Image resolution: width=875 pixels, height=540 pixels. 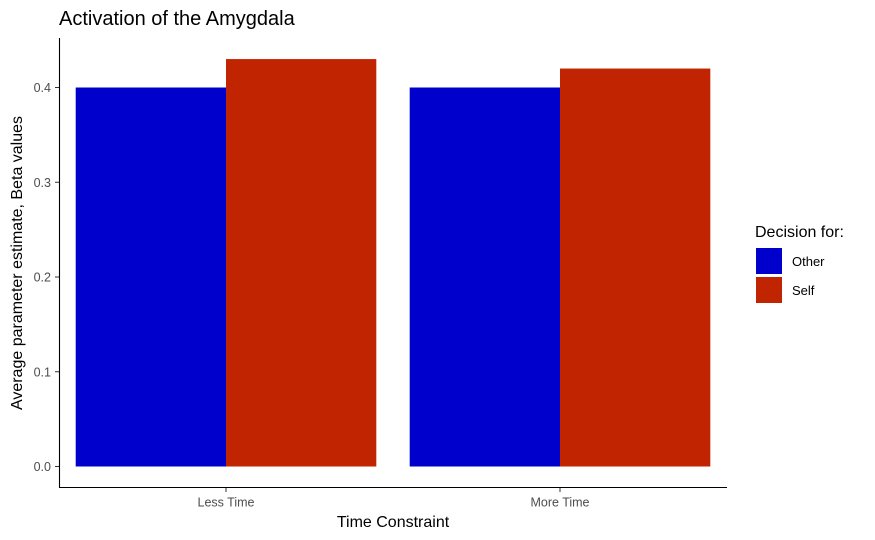 What do you see at coordinates (635, 267) in the screenshot?
I see `bar-self-more-time` at bounding box center [635, 267].